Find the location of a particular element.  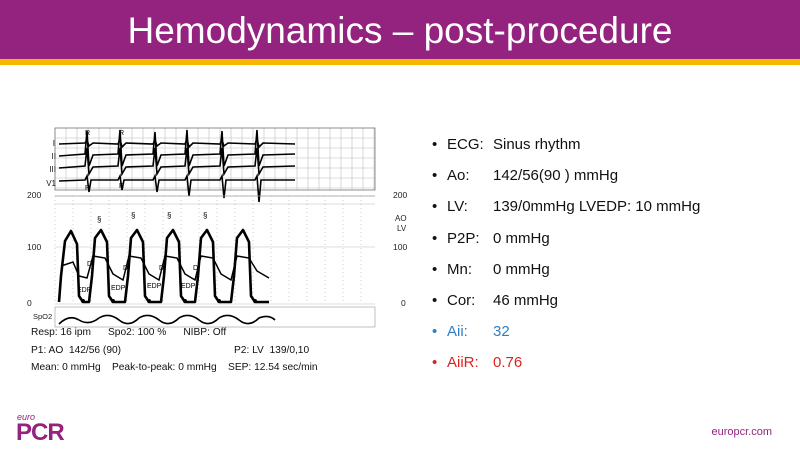

ao-pressure-trace is located at coordinates (165, 268).